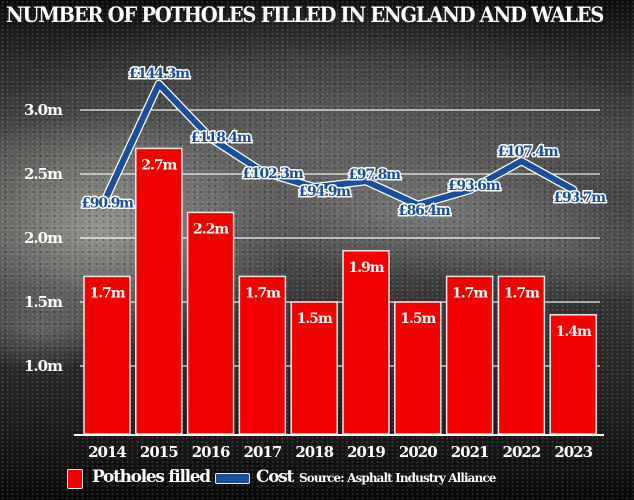 This screenshot has height=500, width=634. Describe the element at coordinates (521, 355) in the screenshot. I see `bar-2022` at that location.